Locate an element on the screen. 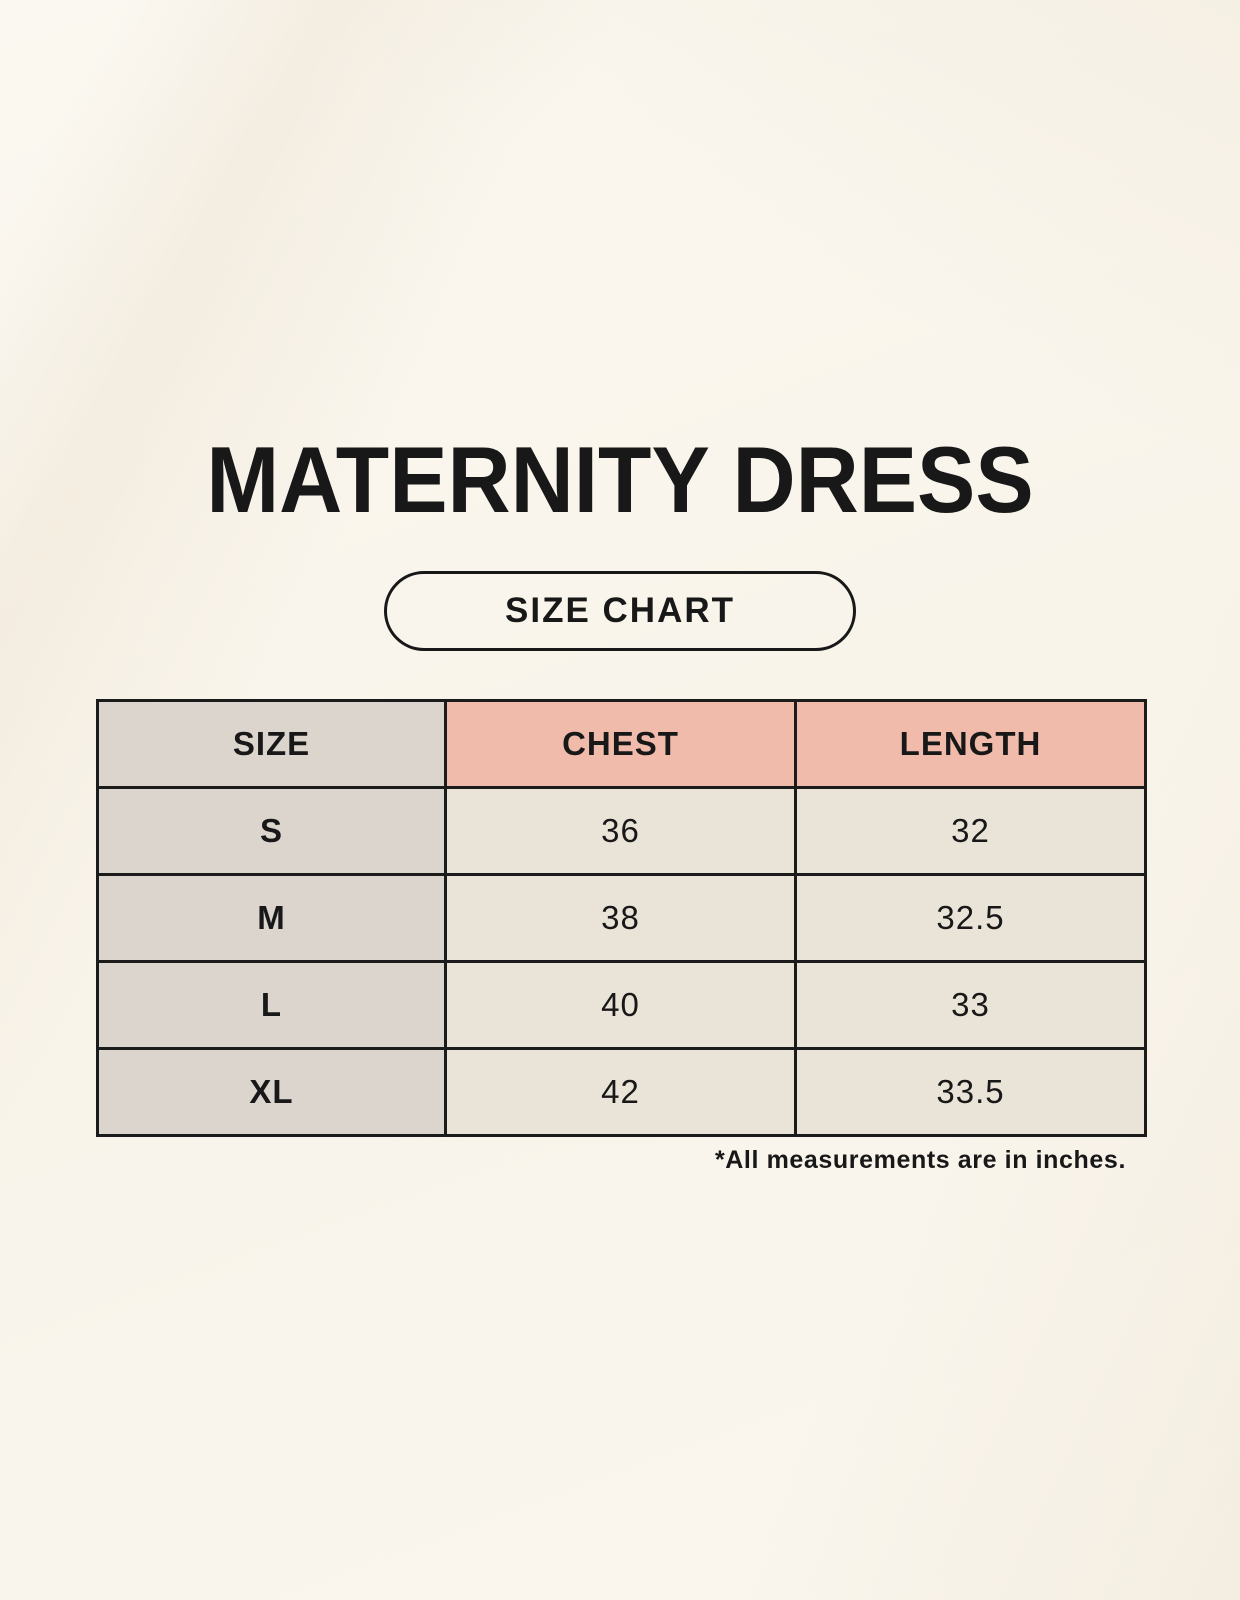 The height and width of the screenshot is (1600, 1240). cell-size-m: M is located at coordinates (271, 918).